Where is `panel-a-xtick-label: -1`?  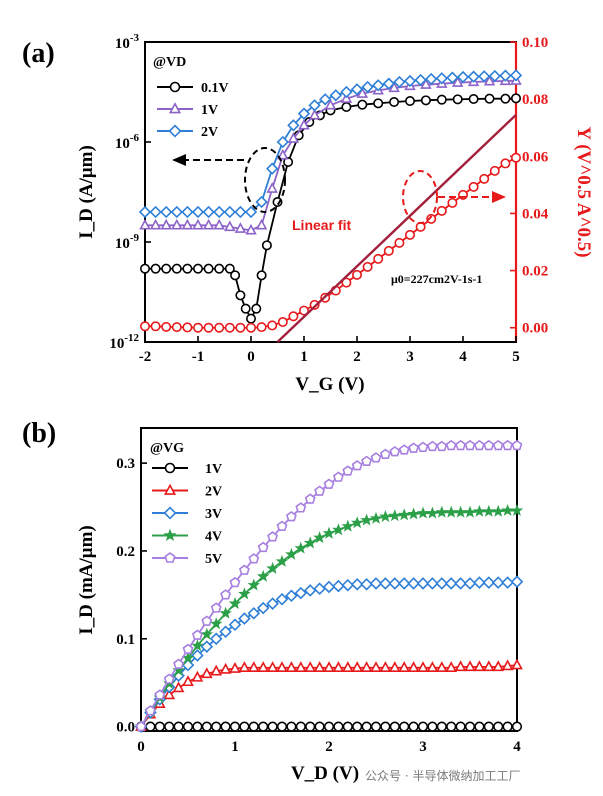 panel-a-xtick-label: -1 is located at coordinates (198, 357).